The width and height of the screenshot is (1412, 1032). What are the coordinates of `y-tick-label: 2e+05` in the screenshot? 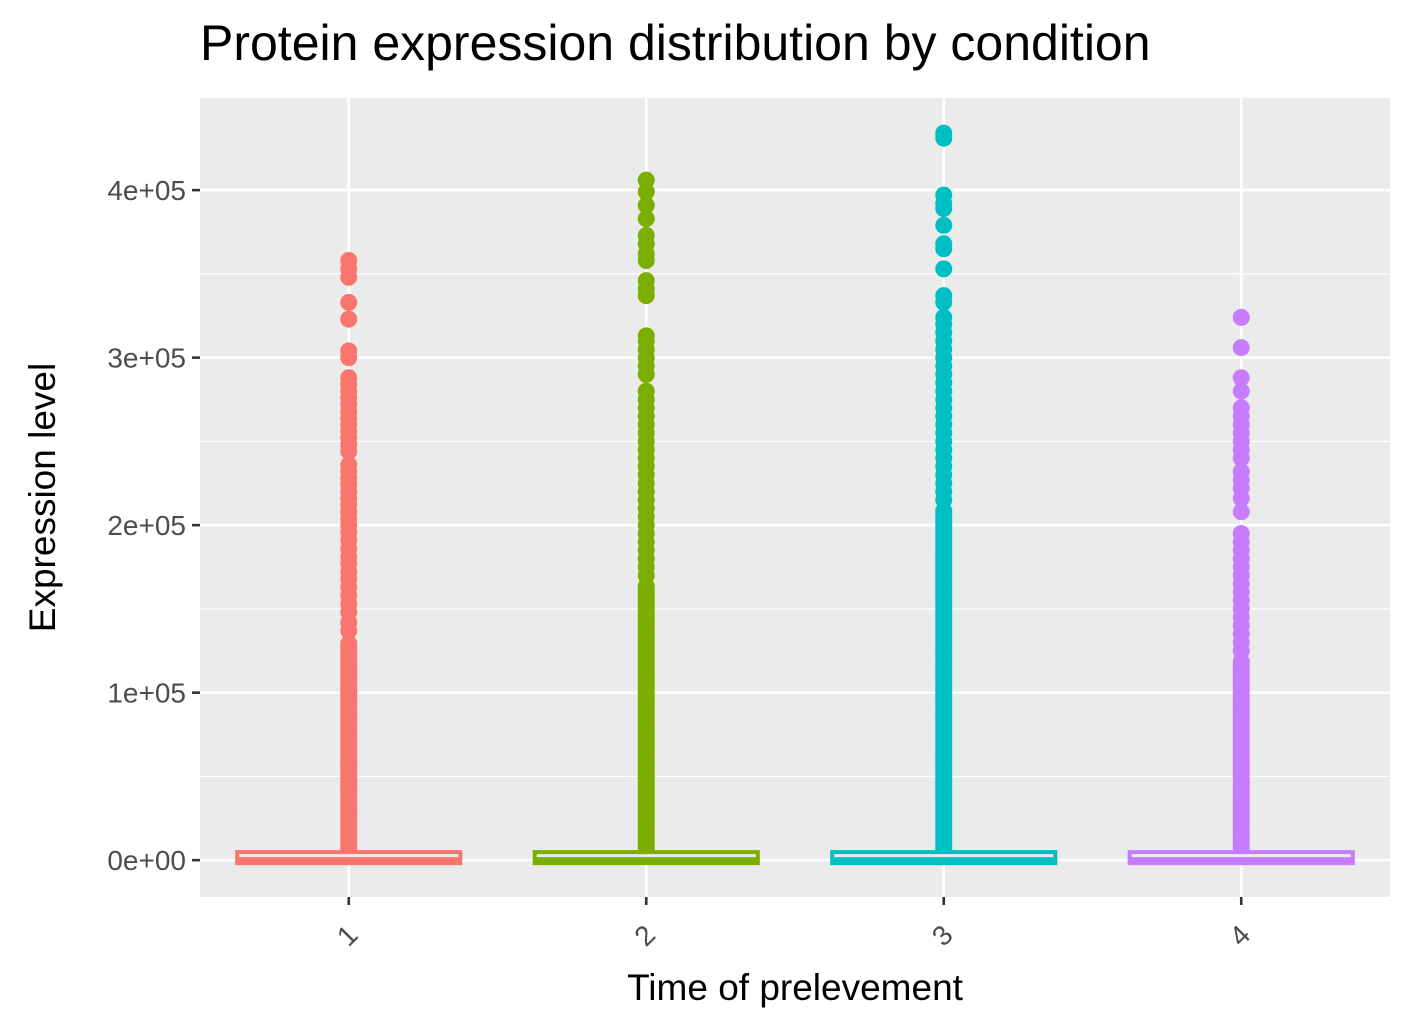 It's located at (146, 525).